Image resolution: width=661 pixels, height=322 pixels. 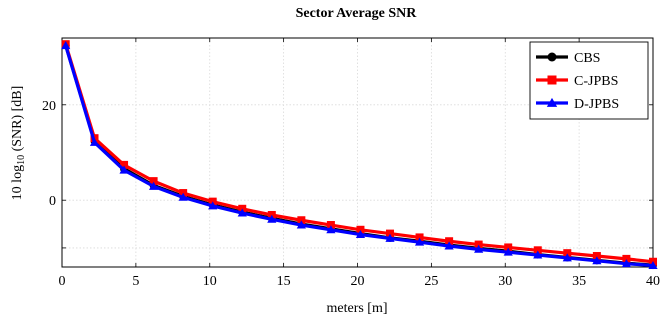 What do you see at coordinates (356, 308) in the screenshot?
I see `x-axis-label: meters [m]` at bounding box center [356, 308].